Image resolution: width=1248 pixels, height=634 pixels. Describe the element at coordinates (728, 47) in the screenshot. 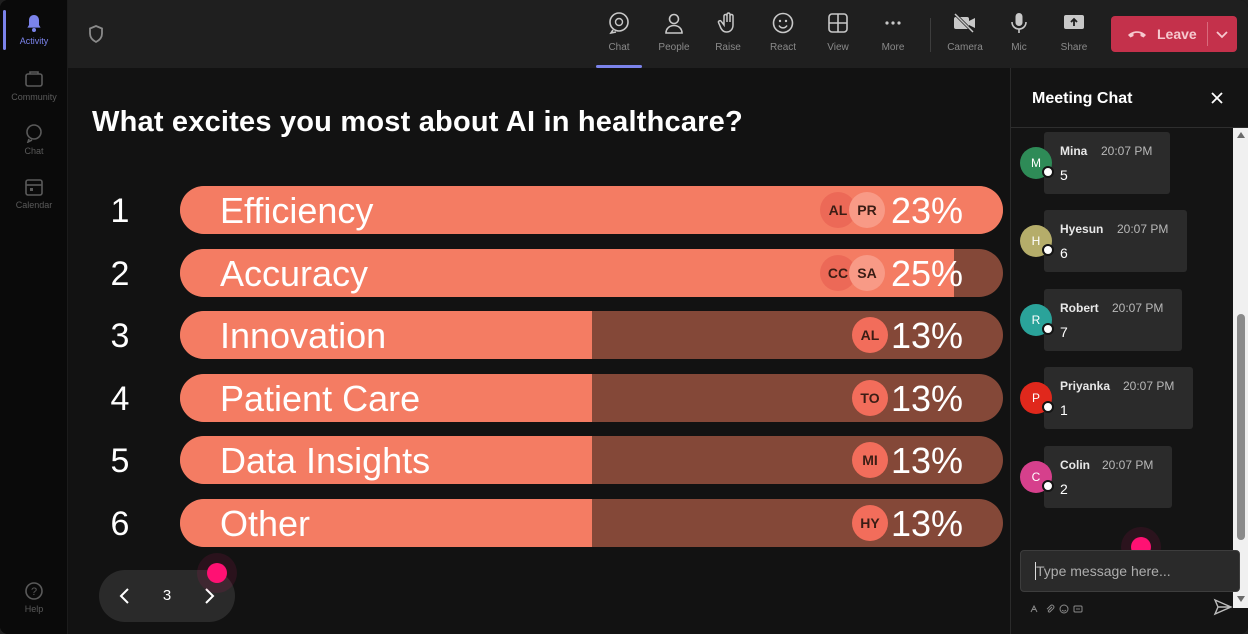

I see `raise-label: Raise` at that location.